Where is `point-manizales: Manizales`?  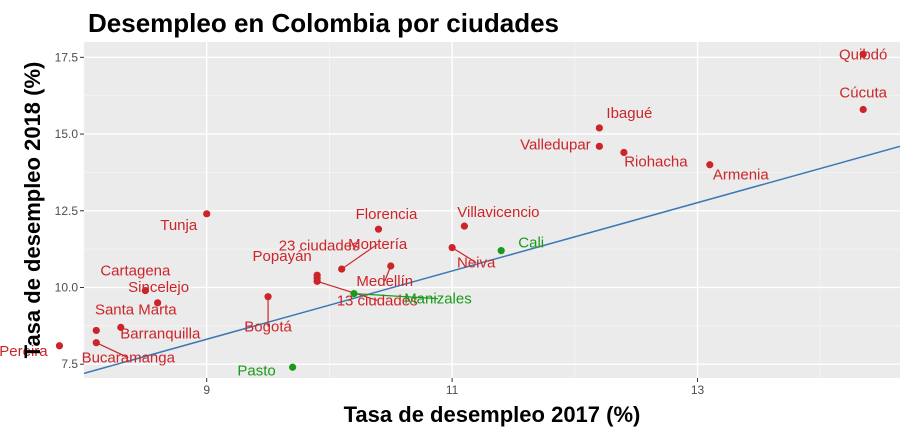
point-manizales: Manizales is located at coordinates (411, 299).